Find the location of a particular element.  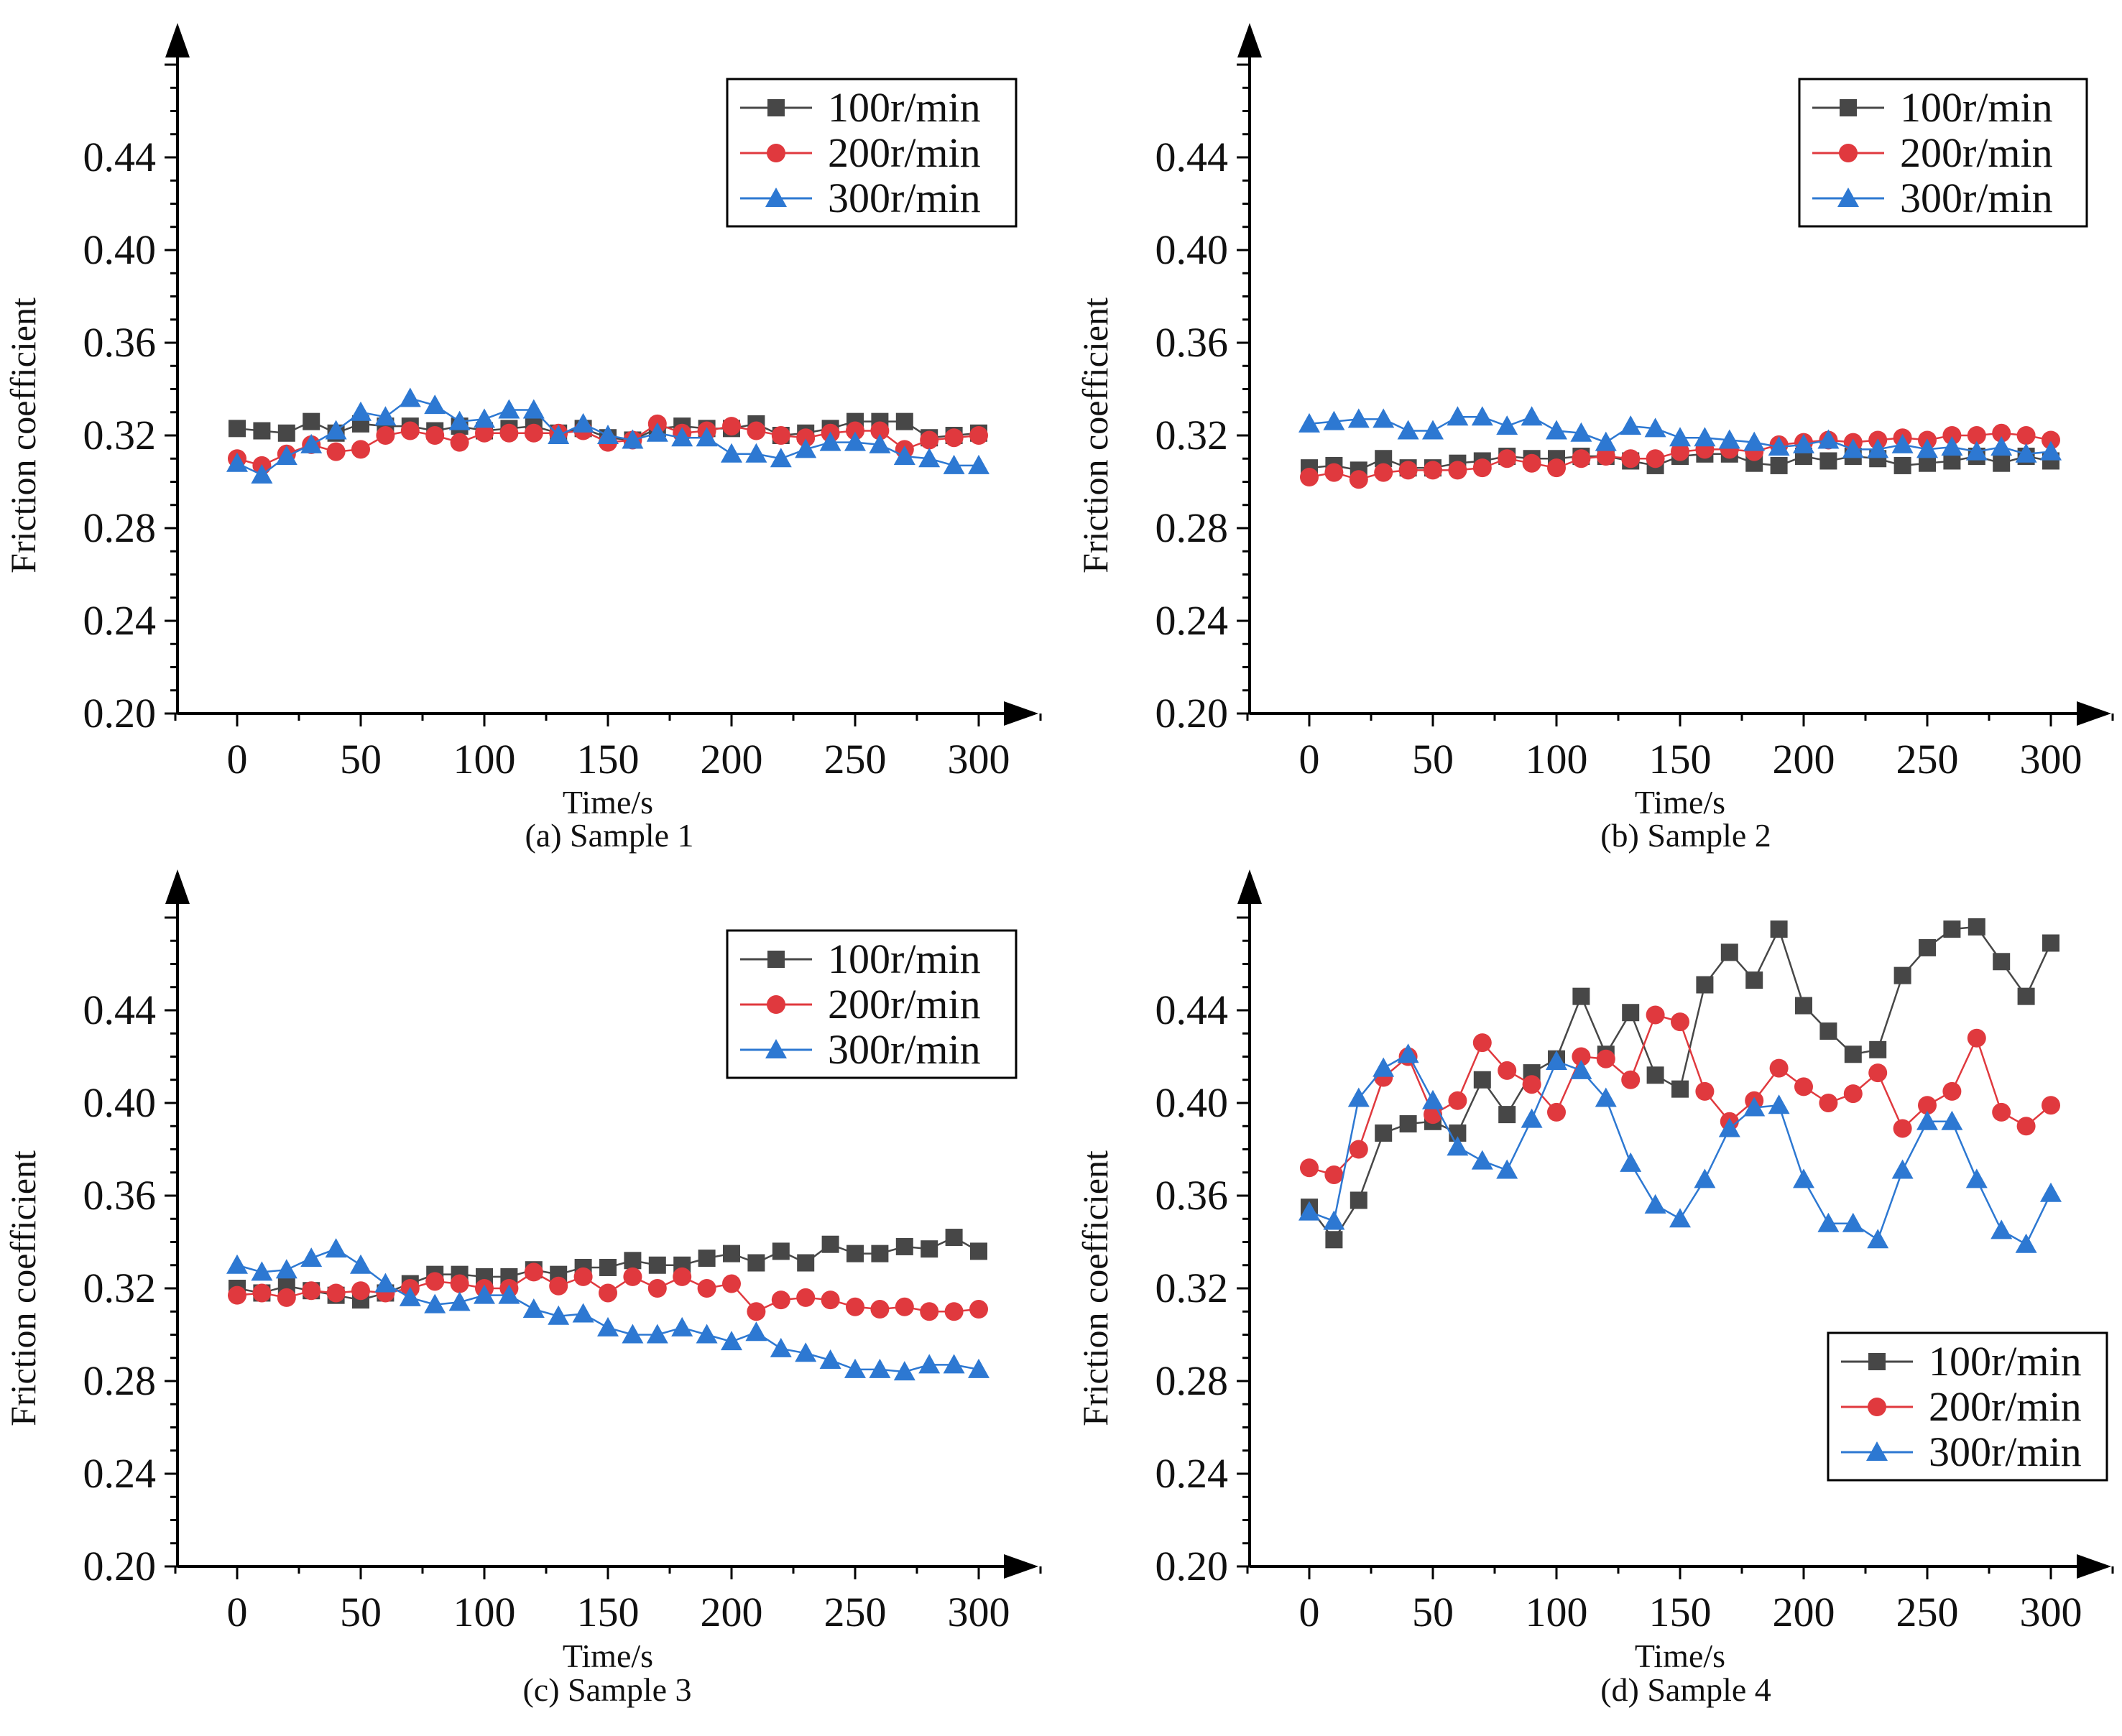

y-tick-label: 0.44 is located at coordinates (1192, 157).